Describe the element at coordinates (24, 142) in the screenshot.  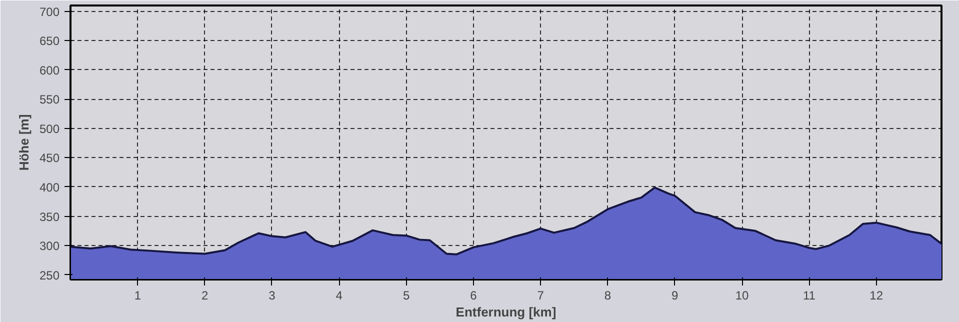
I see `y-axis-title: Höhe [m]` at that location.